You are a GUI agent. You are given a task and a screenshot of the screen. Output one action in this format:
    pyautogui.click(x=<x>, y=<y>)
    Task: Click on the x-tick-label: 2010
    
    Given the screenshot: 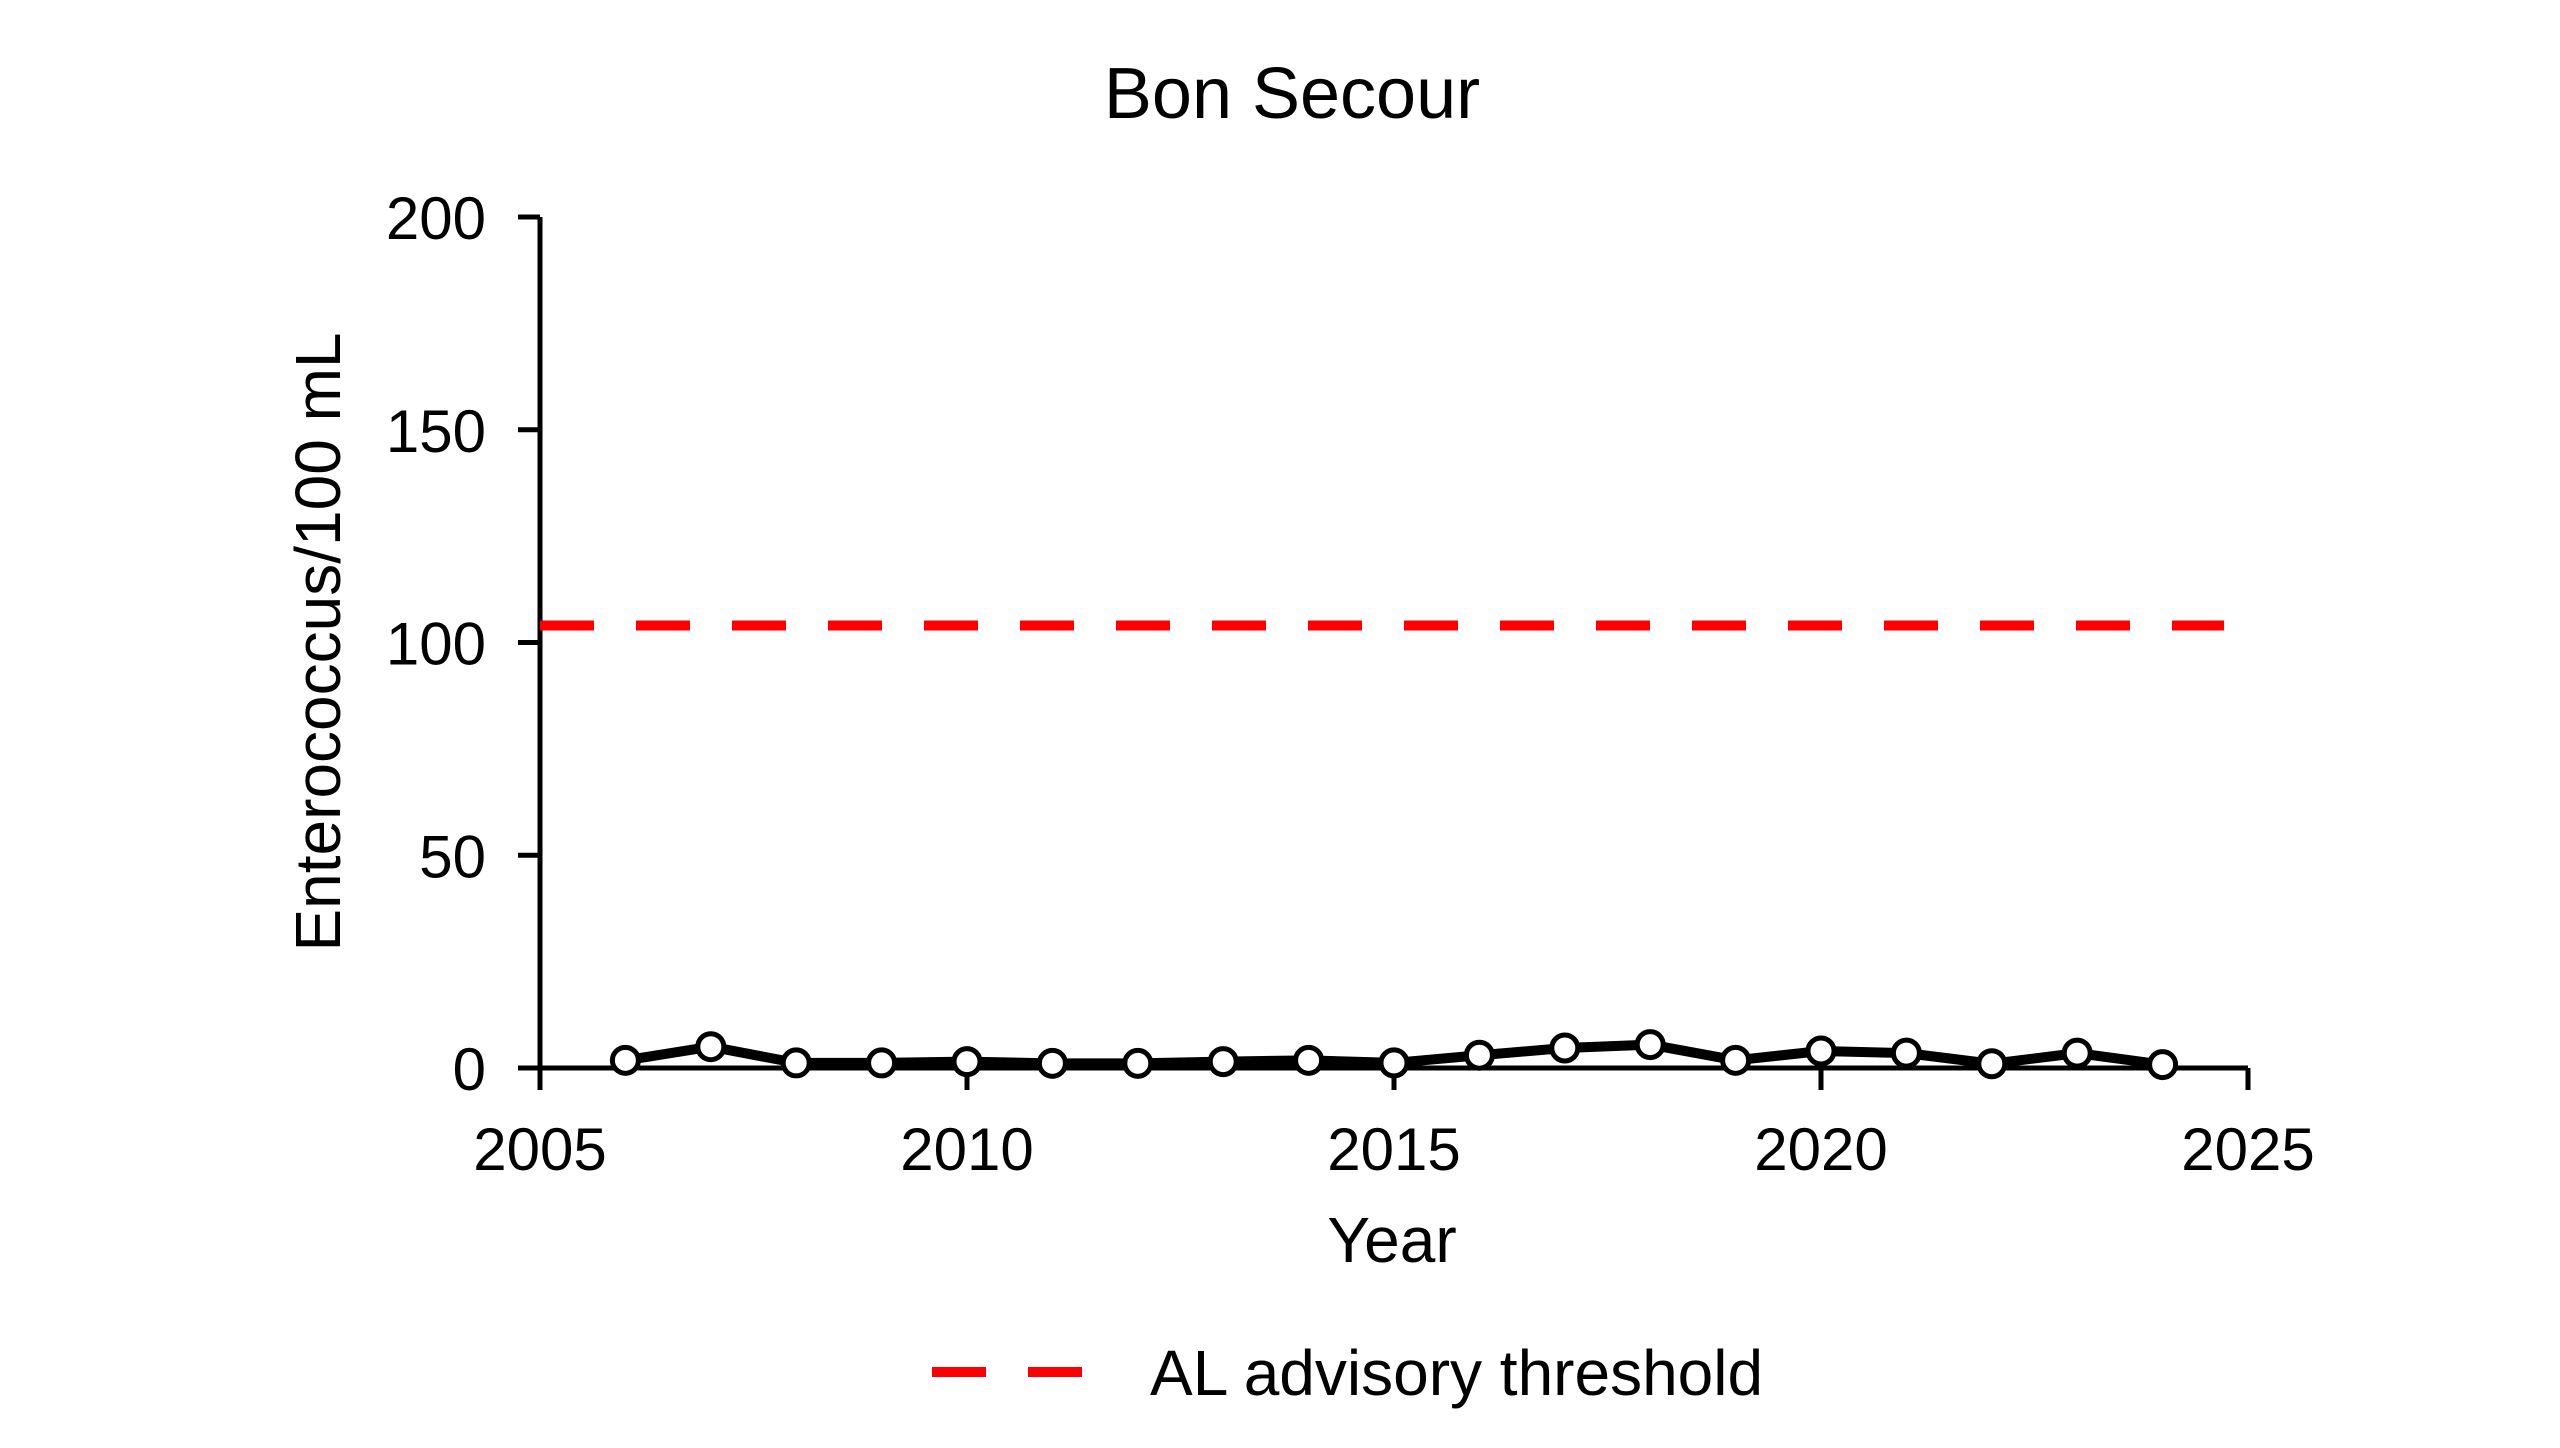 What is the action you would take?
    pyautogui.click(x=966, y=1149)
    